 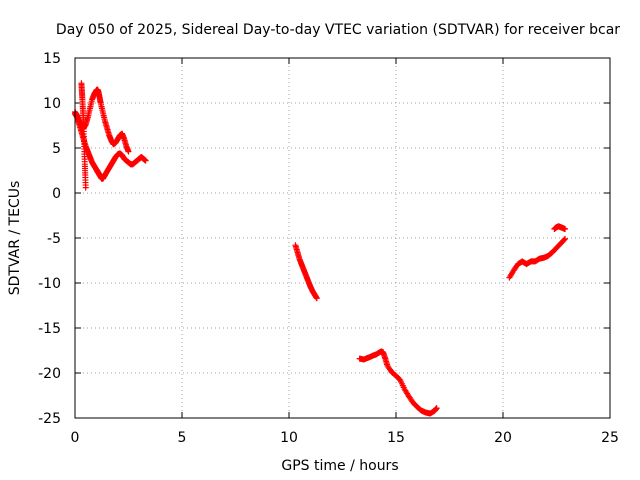 What do you see at coordinates (503, 438) in the screenshot?
I see `x-tick-label: 20` at bounding box center [503, 438].